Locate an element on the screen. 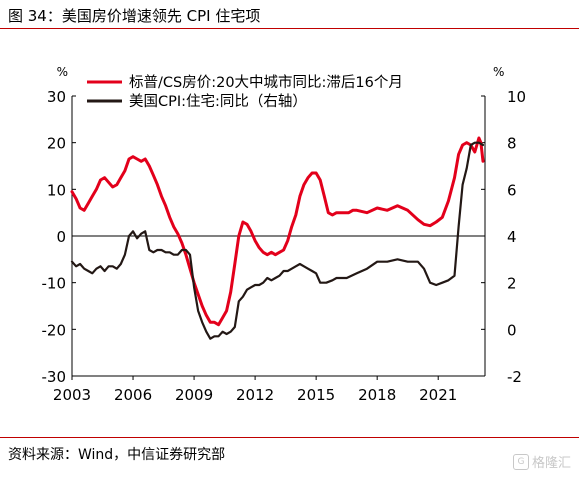 The height and width of the screenshot is (483, 579). right-tick-label: 8 is located at coordinates (512, 144).